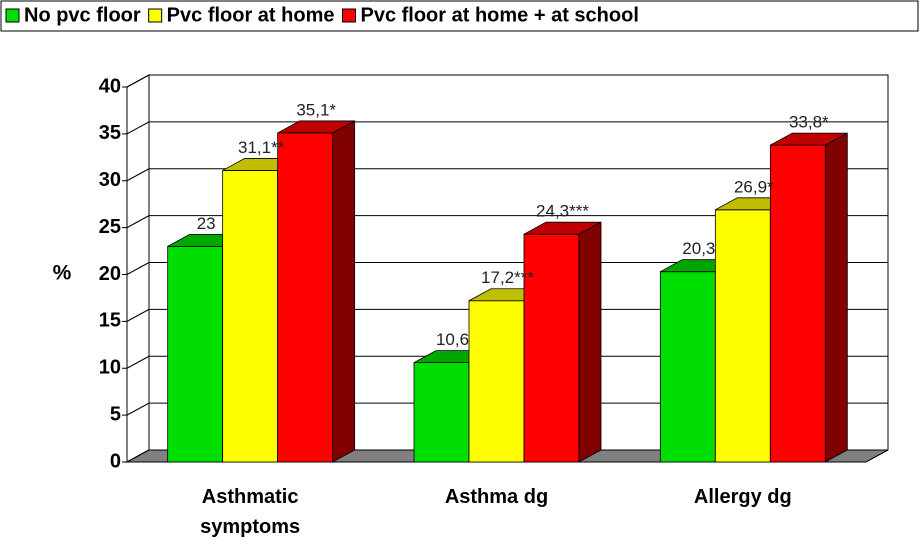  I want to click on value-label: 26,9*, so click(754, 186).